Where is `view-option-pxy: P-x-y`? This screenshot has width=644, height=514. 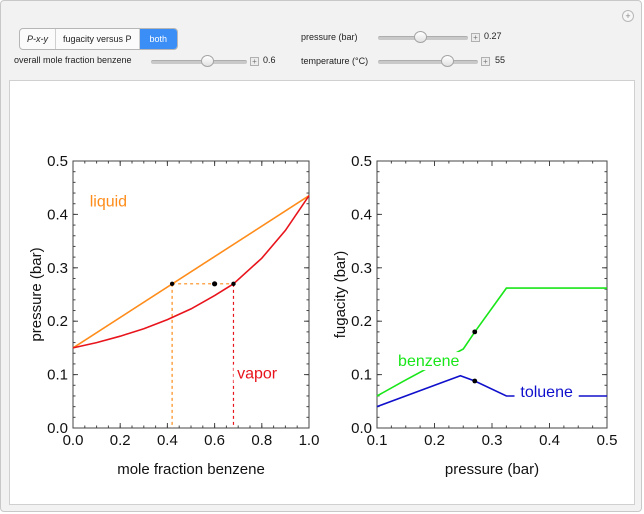
view-option-pxy: P-x-y is located at coordinates (38, 39).